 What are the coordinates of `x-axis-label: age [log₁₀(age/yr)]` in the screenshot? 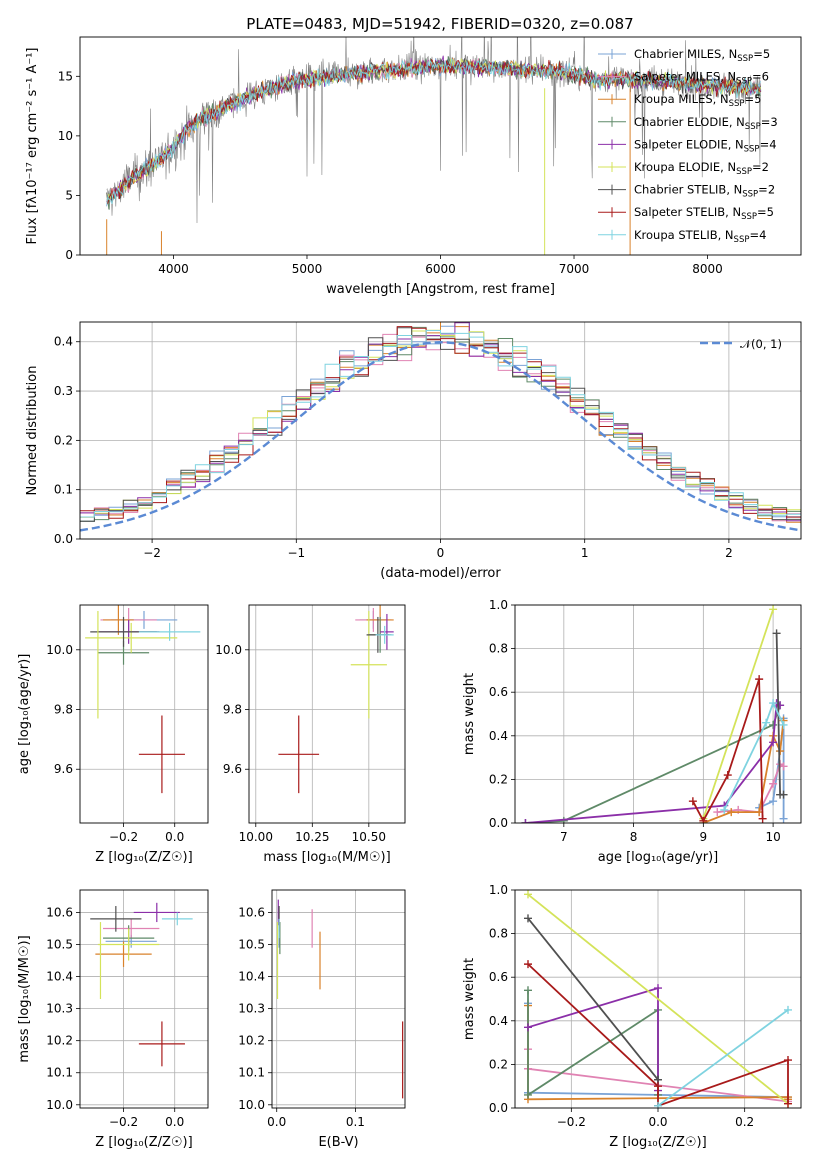 It's located at (658, 857).